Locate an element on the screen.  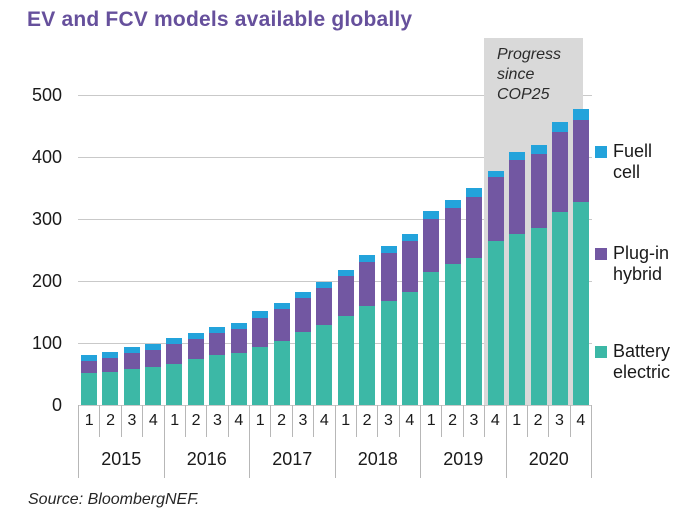
y-axis-tick-label: 200 is located at coordinates (46, 281).